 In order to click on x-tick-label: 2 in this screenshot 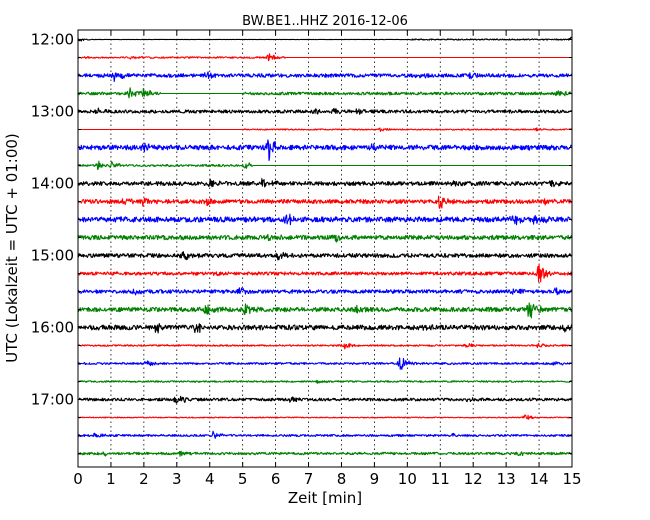, I will do `click(144, 479)`.